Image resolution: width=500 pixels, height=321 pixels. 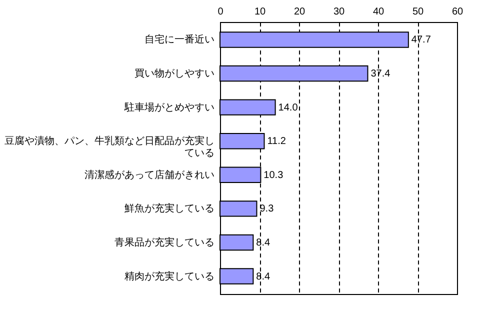 What do you see at coordinates (421, 40) in the screenshot?
I see `data-label: 47.7` at bounding box center [421, 40].